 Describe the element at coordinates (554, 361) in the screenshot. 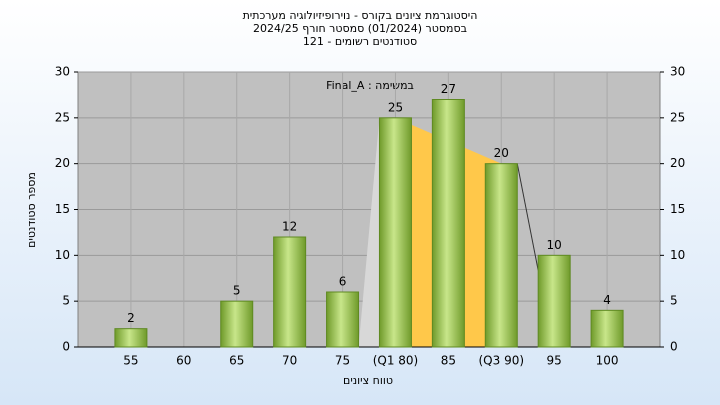

I see `x-tick-label: 95` at that location.